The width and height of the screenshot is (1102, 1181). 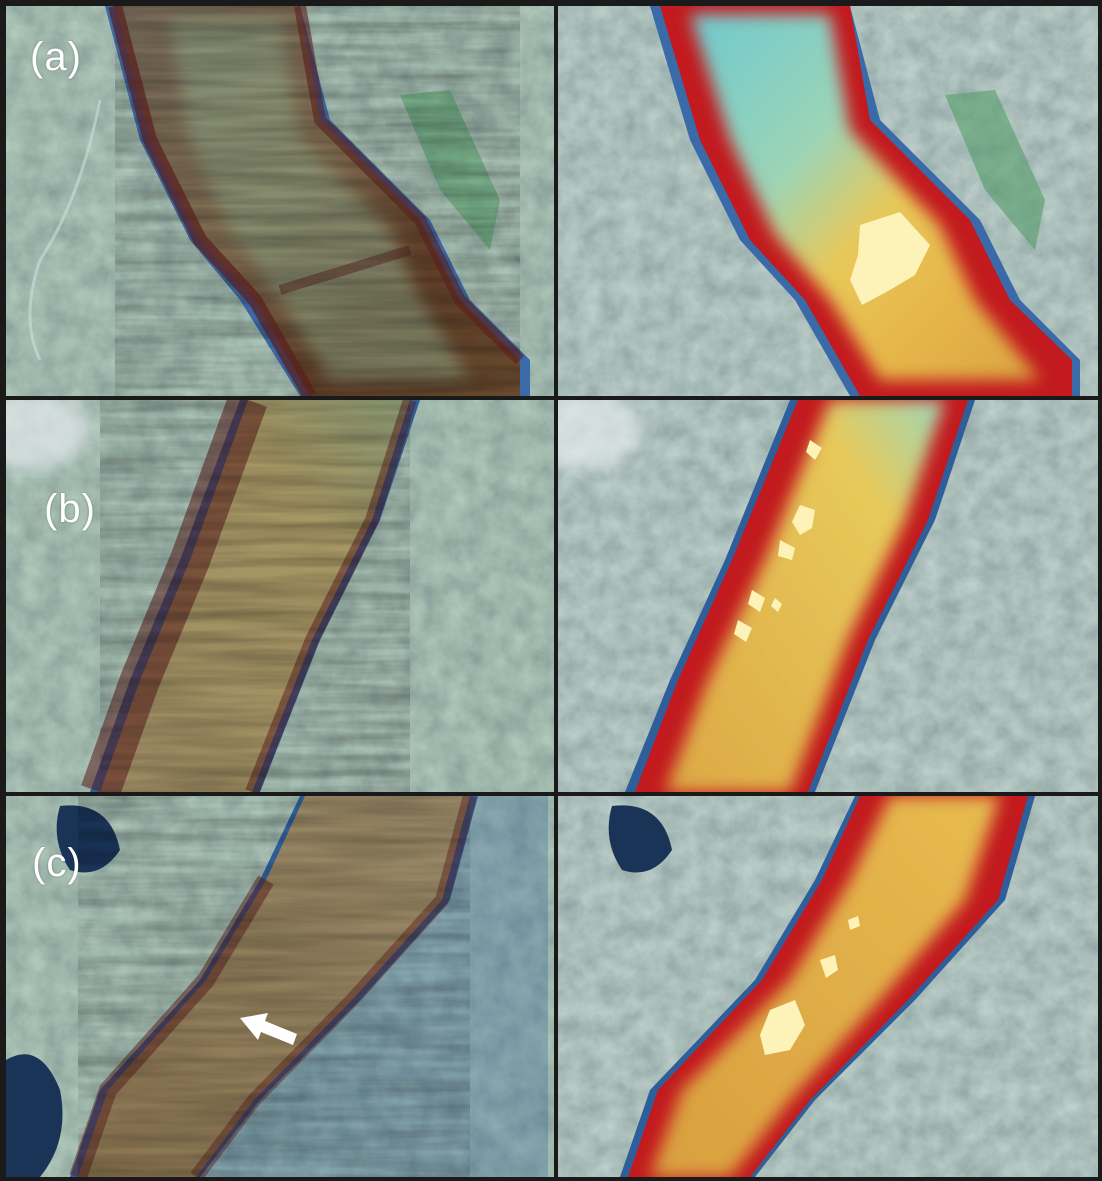 What do you see at coordinates (890, 258) in the screenshot?
I see `landslide-highlight-a` at bounding box center [890, 258].